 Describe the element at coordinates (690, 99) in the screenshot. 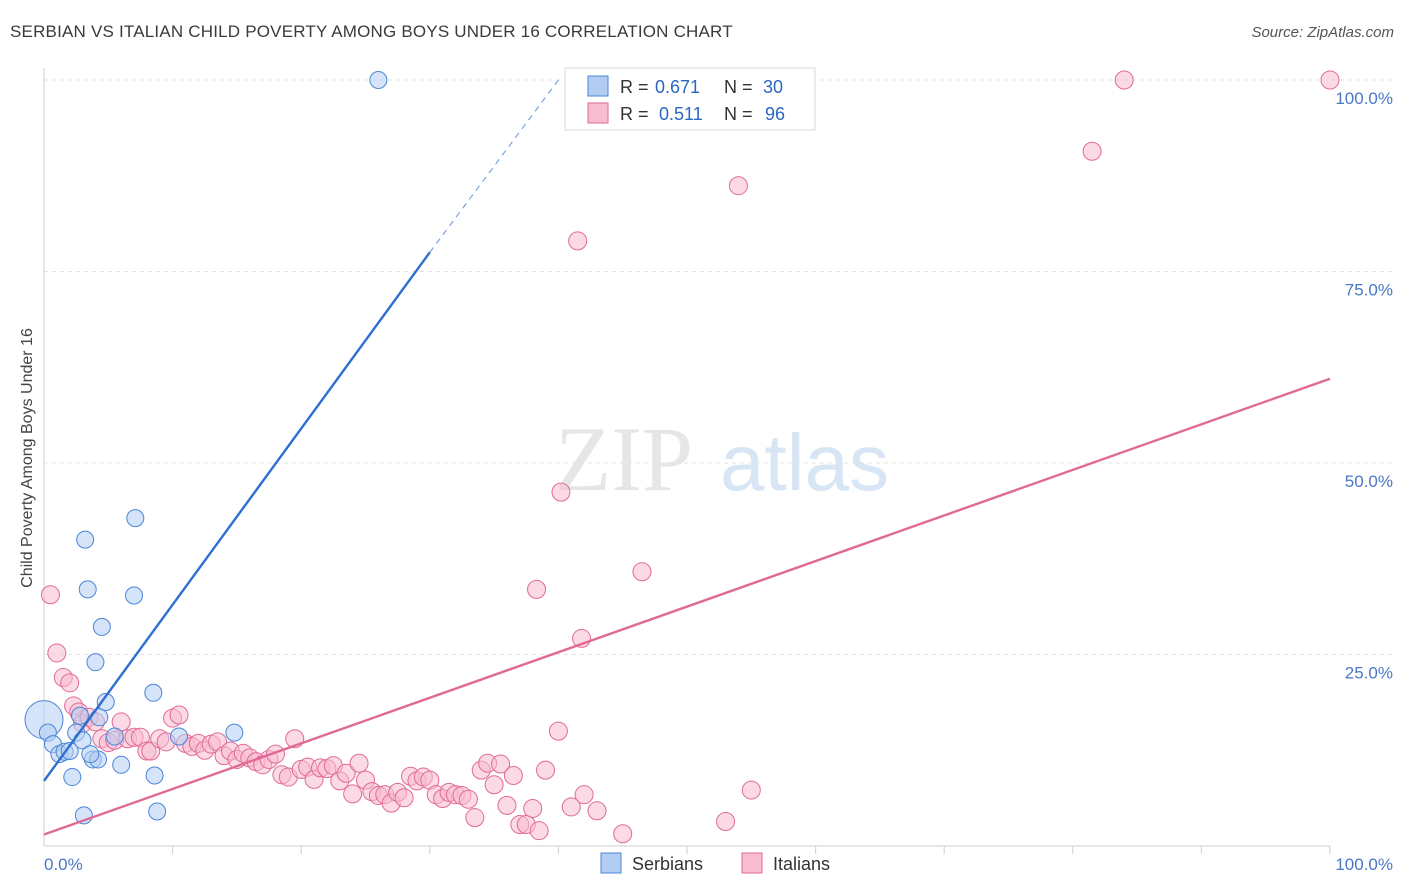

I see `stats-legend: R = 0.671 N = 30 R = 0.511 N = 96` at that location.